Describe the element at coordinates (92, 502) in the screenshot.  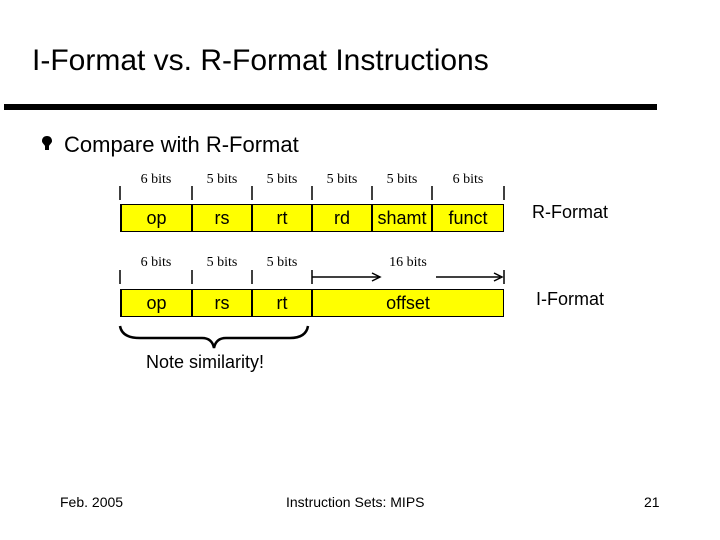
I see `footer-date: Feb. 2005` at that location.